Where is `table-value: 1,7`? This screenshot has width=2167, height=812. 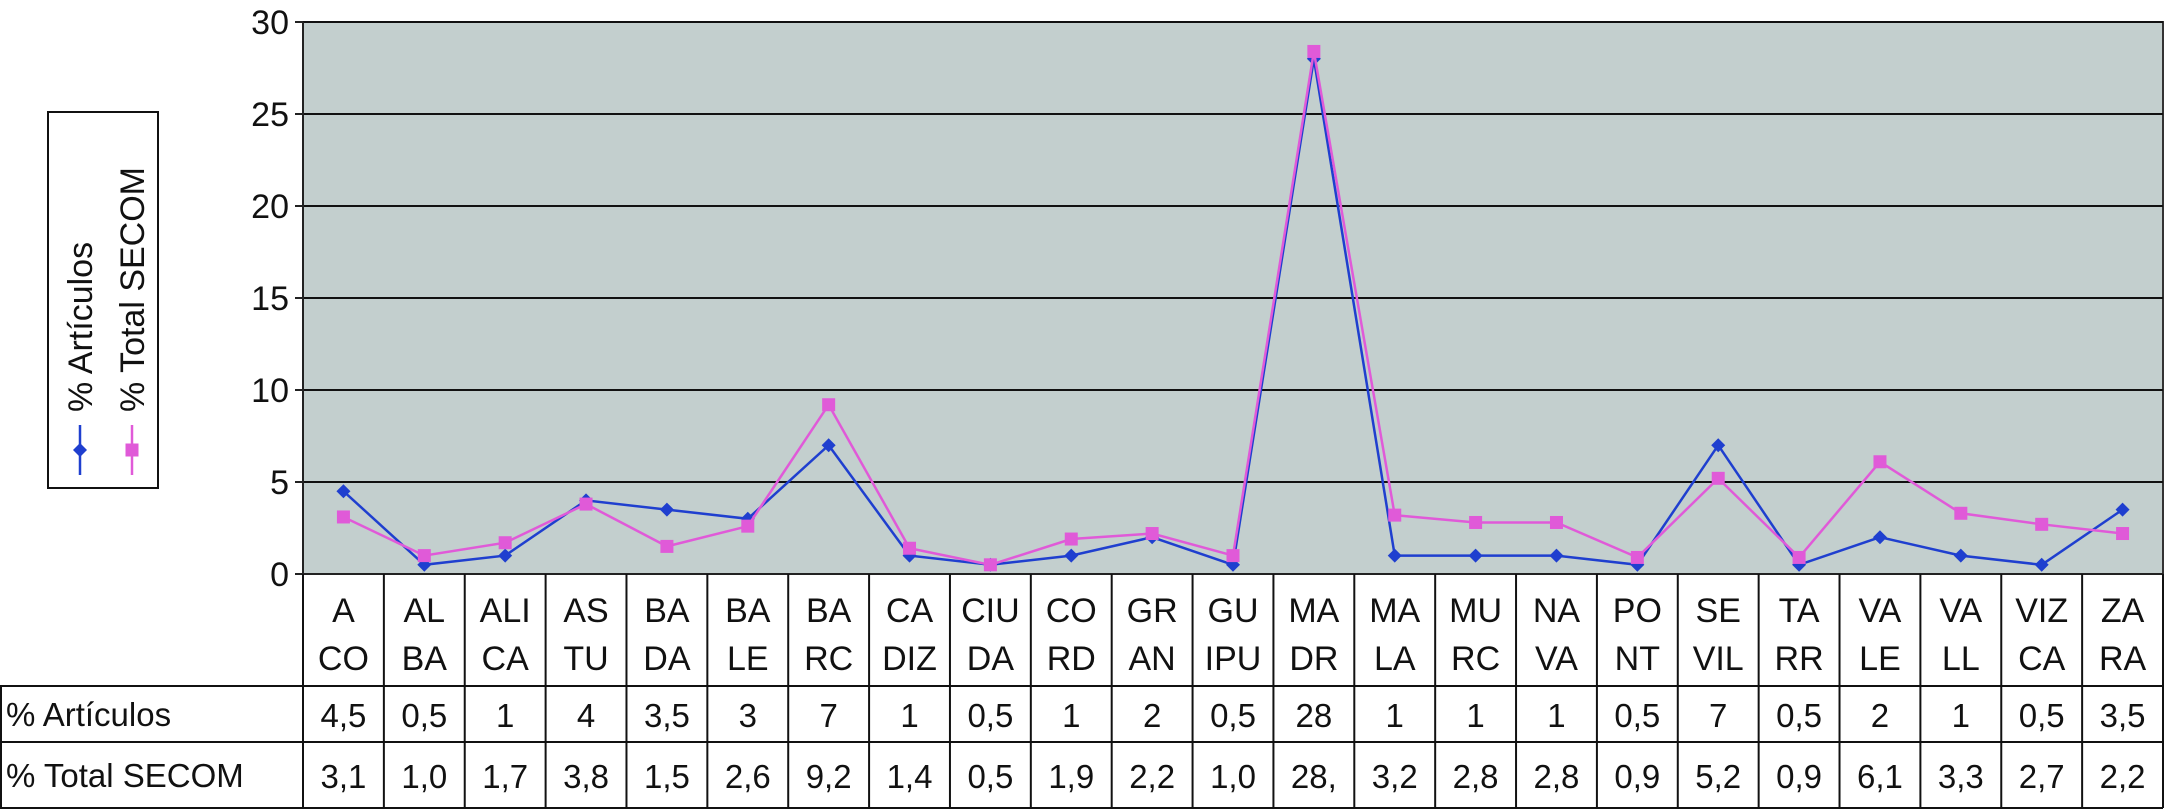 table-value: 1,7 is located at coordinates (505, 776).